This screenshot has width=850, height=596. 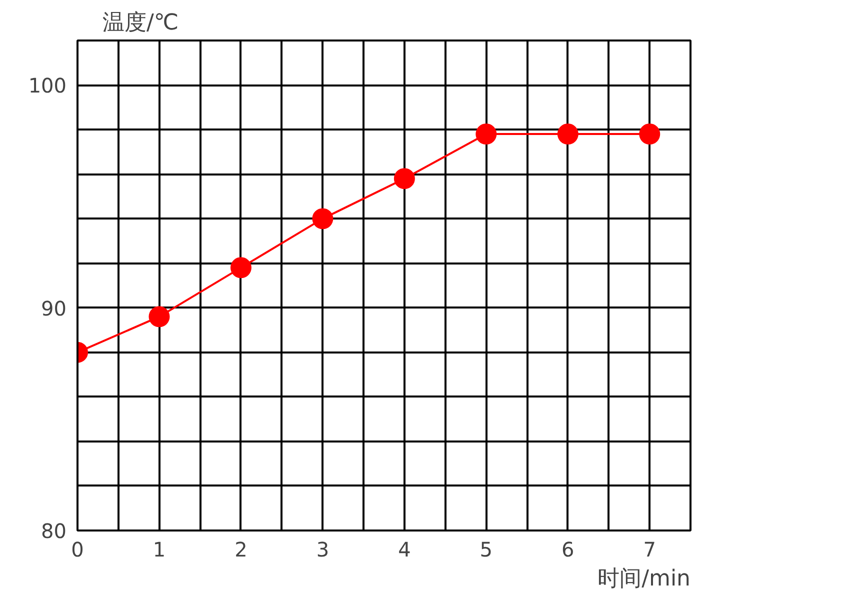 What do you see at coordinates (54, 308) in the screenshot?
I see `y-tick-label: 90` at bounding box center [54, 308].